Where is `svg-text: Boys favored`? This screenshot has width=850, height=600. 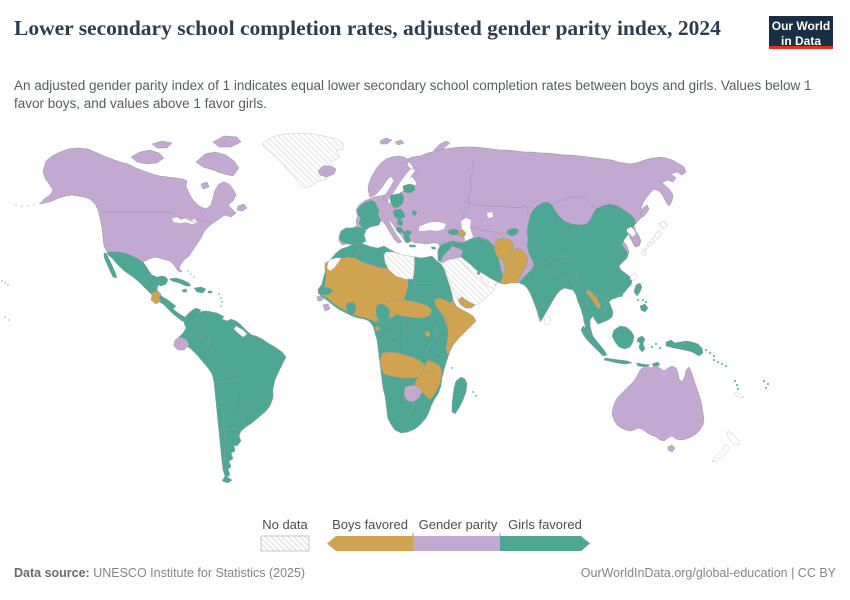
svg-text: Boys favored is located at coordinates (370, 524).